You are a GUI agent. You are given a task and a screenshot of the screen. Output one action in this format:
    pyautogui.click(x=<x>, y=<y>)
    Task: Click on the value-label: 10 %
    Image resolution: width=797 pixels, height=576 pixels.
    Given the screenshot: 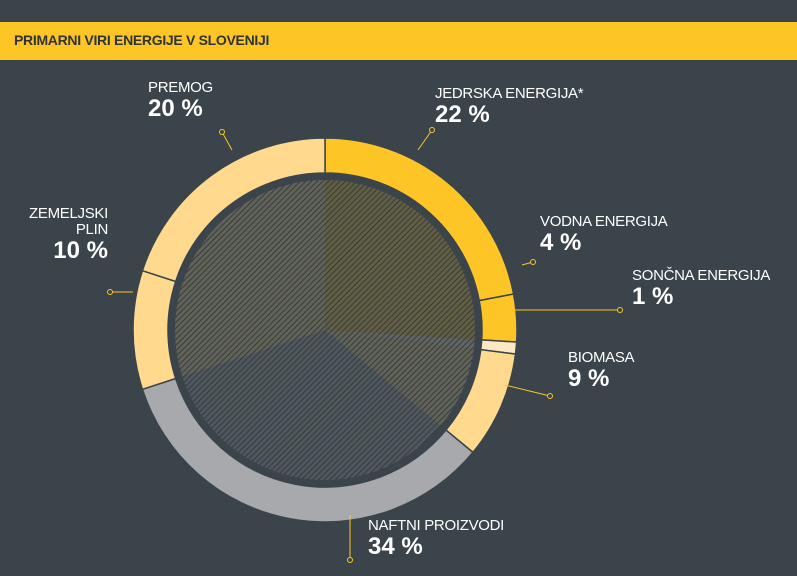 What is the action you would take?
    pyautogui.click(x=80, y=250)
    